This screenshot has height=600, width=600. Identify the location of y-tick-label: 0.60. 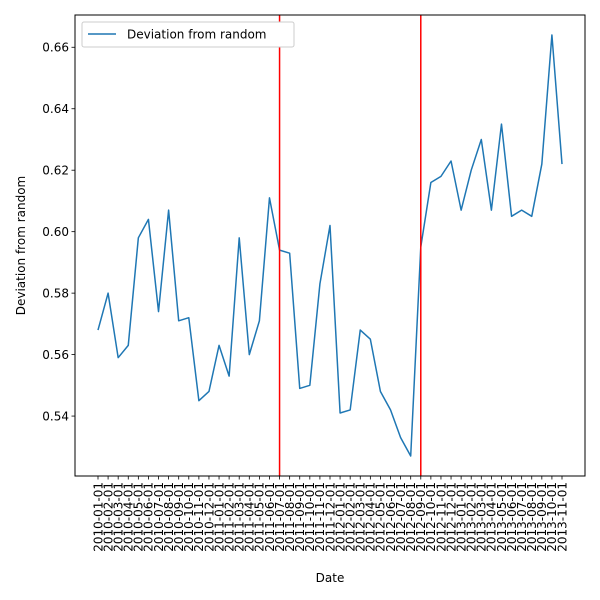
(55, 232).